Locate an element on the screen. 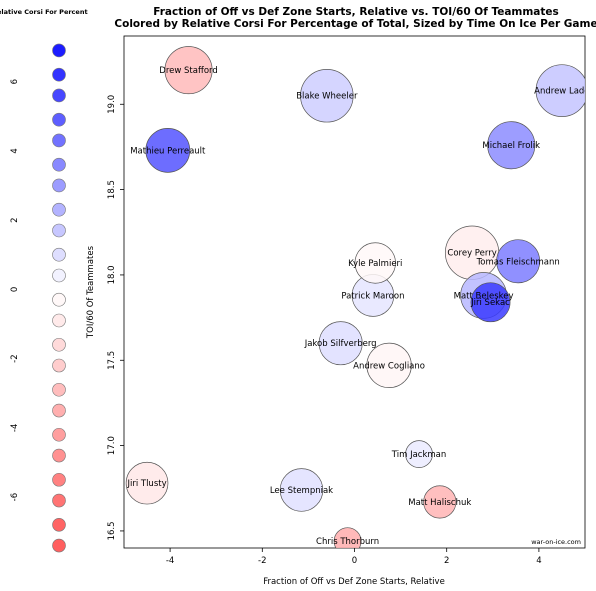  point-label: Matt Beleskey is located at coordinates (484, 296).